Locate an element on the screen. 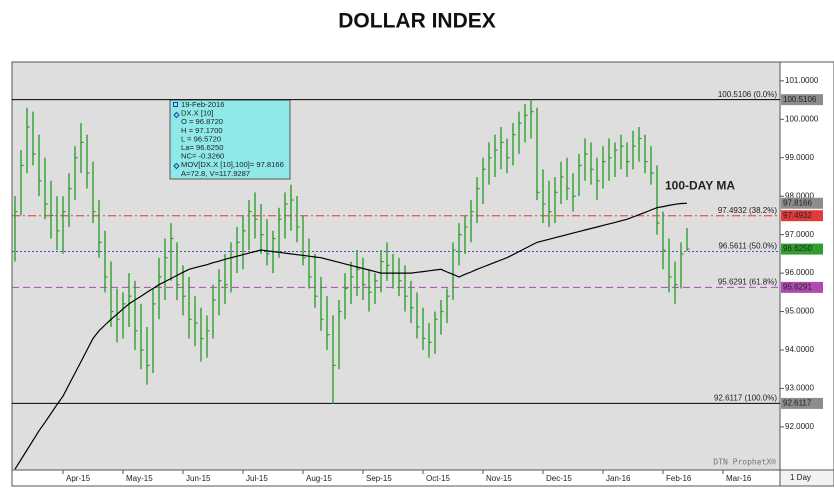 The width and height of the screenshot is (834, 492). x-tick-label: Aug-15 is located at coordinates (319, 478).